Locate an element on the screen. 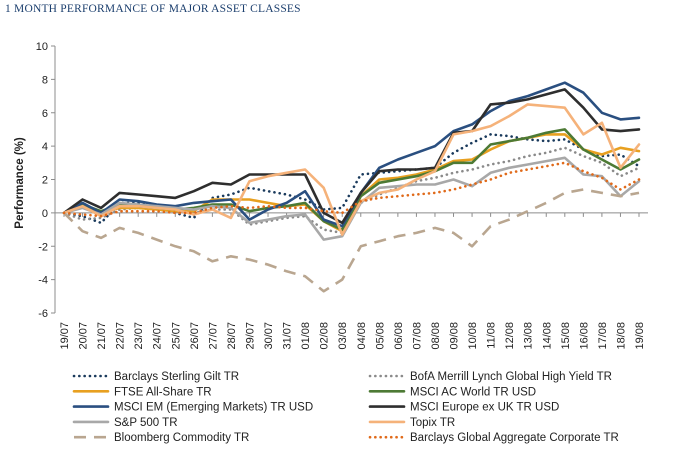 The image size is (692, 467). x-tick-label: 09/08 is located at coordinates (455, 336).